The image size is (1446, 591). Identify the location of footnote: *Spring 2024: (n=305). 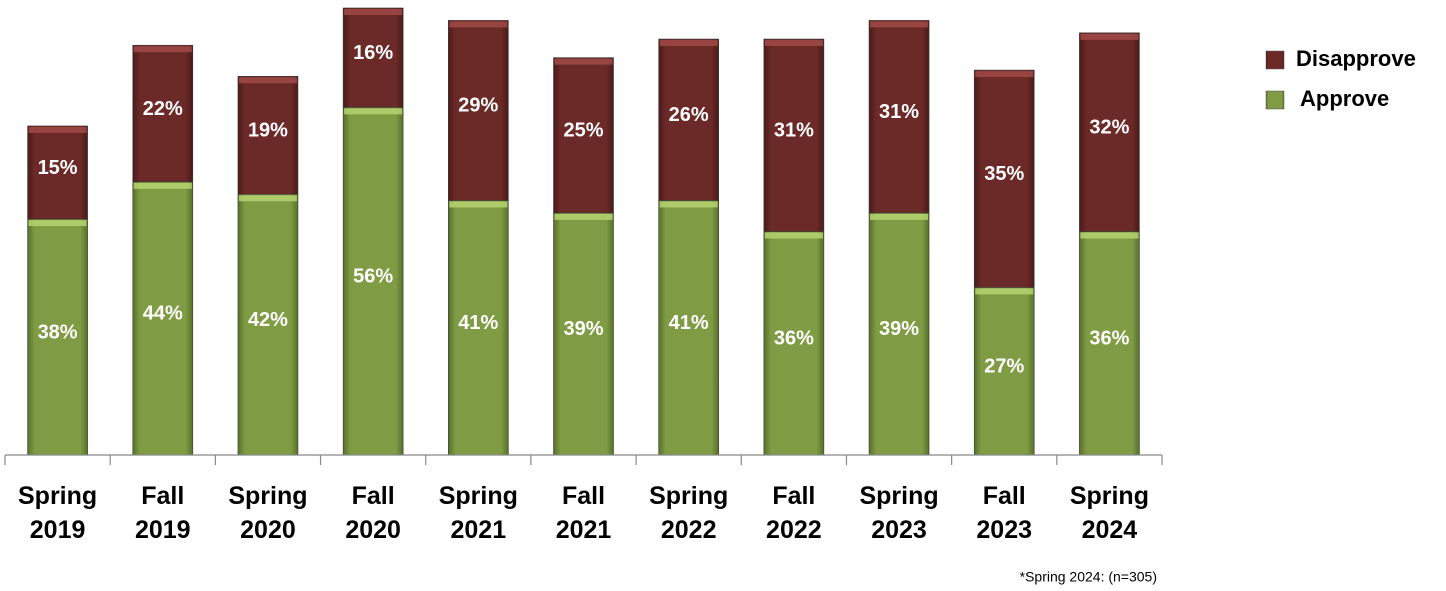
(1088, 577).